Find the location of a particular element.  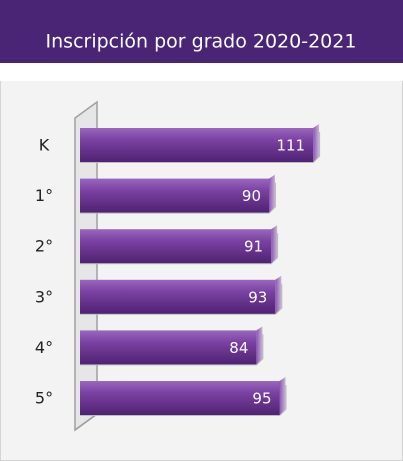

data-label: 95 is located at coordinates (261, 399).